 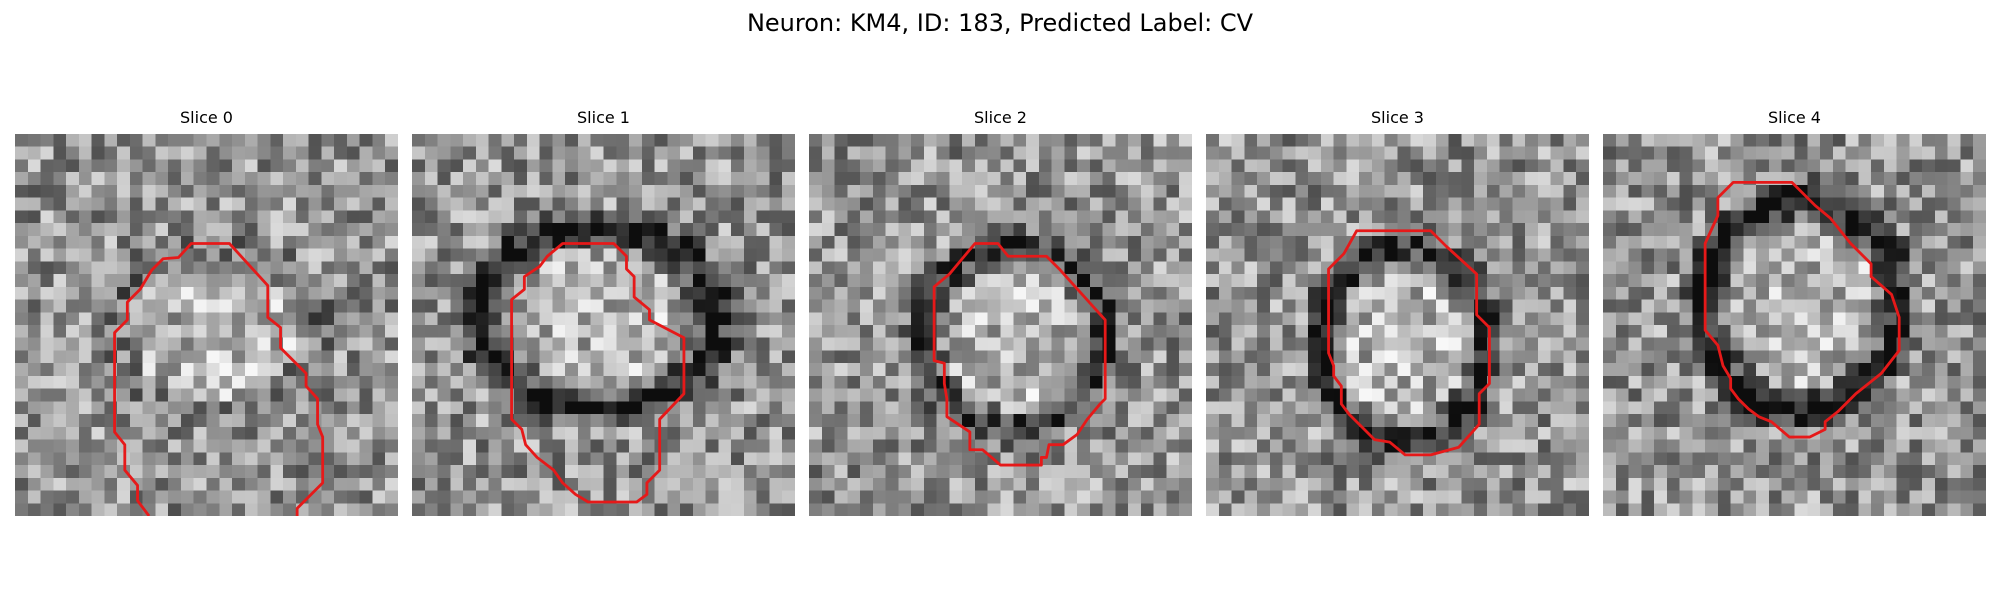 What do you see at coordinates (206, 117) in the screenshot?
I see `slice-title: Slice 0` at bounding box center [206, 117].